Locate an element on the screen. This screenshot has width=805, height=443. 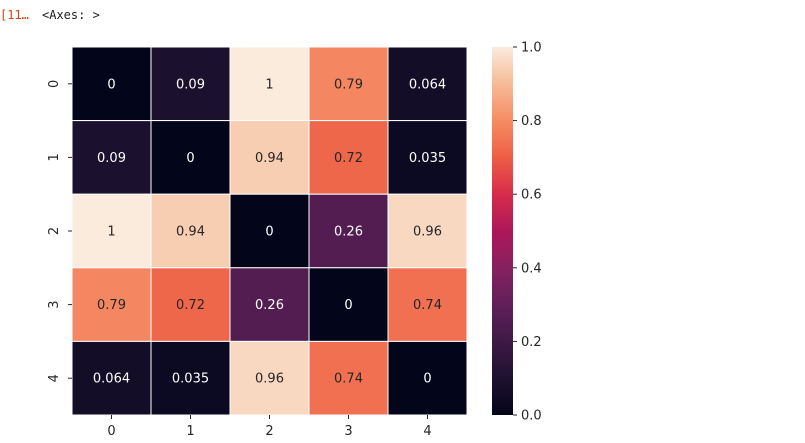
colorbar is located at coordinates (502, 231).